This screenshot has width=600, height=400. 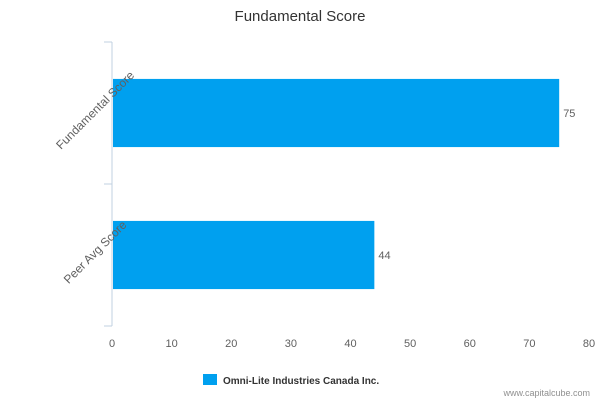 I want to click on x-tick-label: 60, so click(x=470, y=344).